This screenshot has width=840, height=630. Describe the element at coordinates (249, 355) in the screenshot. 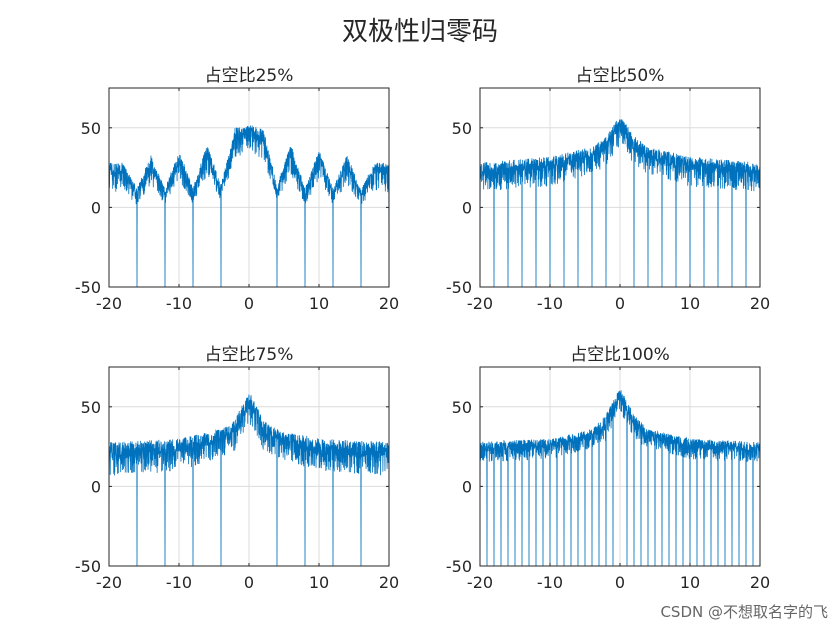

I see `subplot-title: 占空比75%` at that location.